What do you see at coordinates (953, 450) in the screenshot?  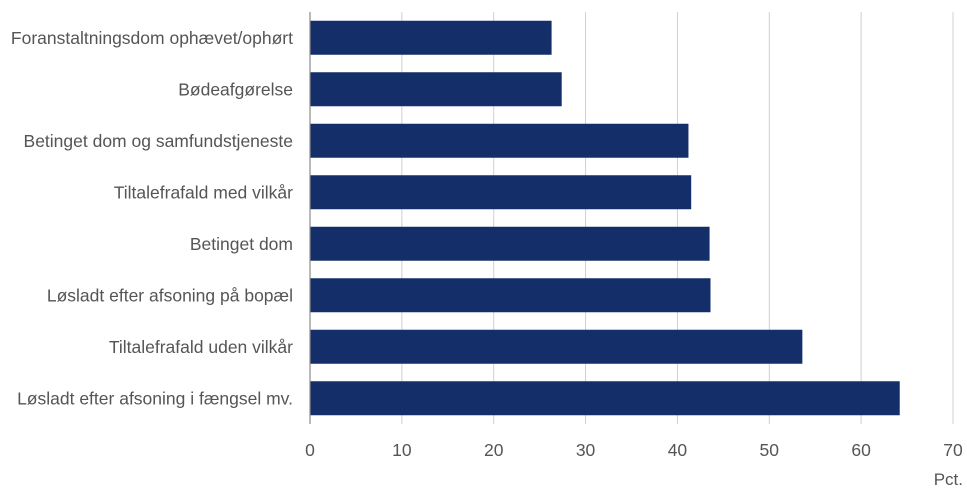 I see `x-tick-label: 70` at bounding box center [953, 450].